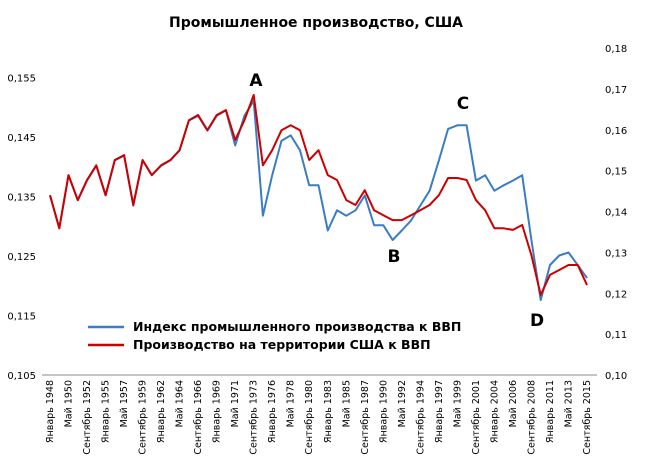 Image resolution: width=650 pixels, height=465 pixels. I want to click on x-tick-label: Май 1971, so click(235, 403).